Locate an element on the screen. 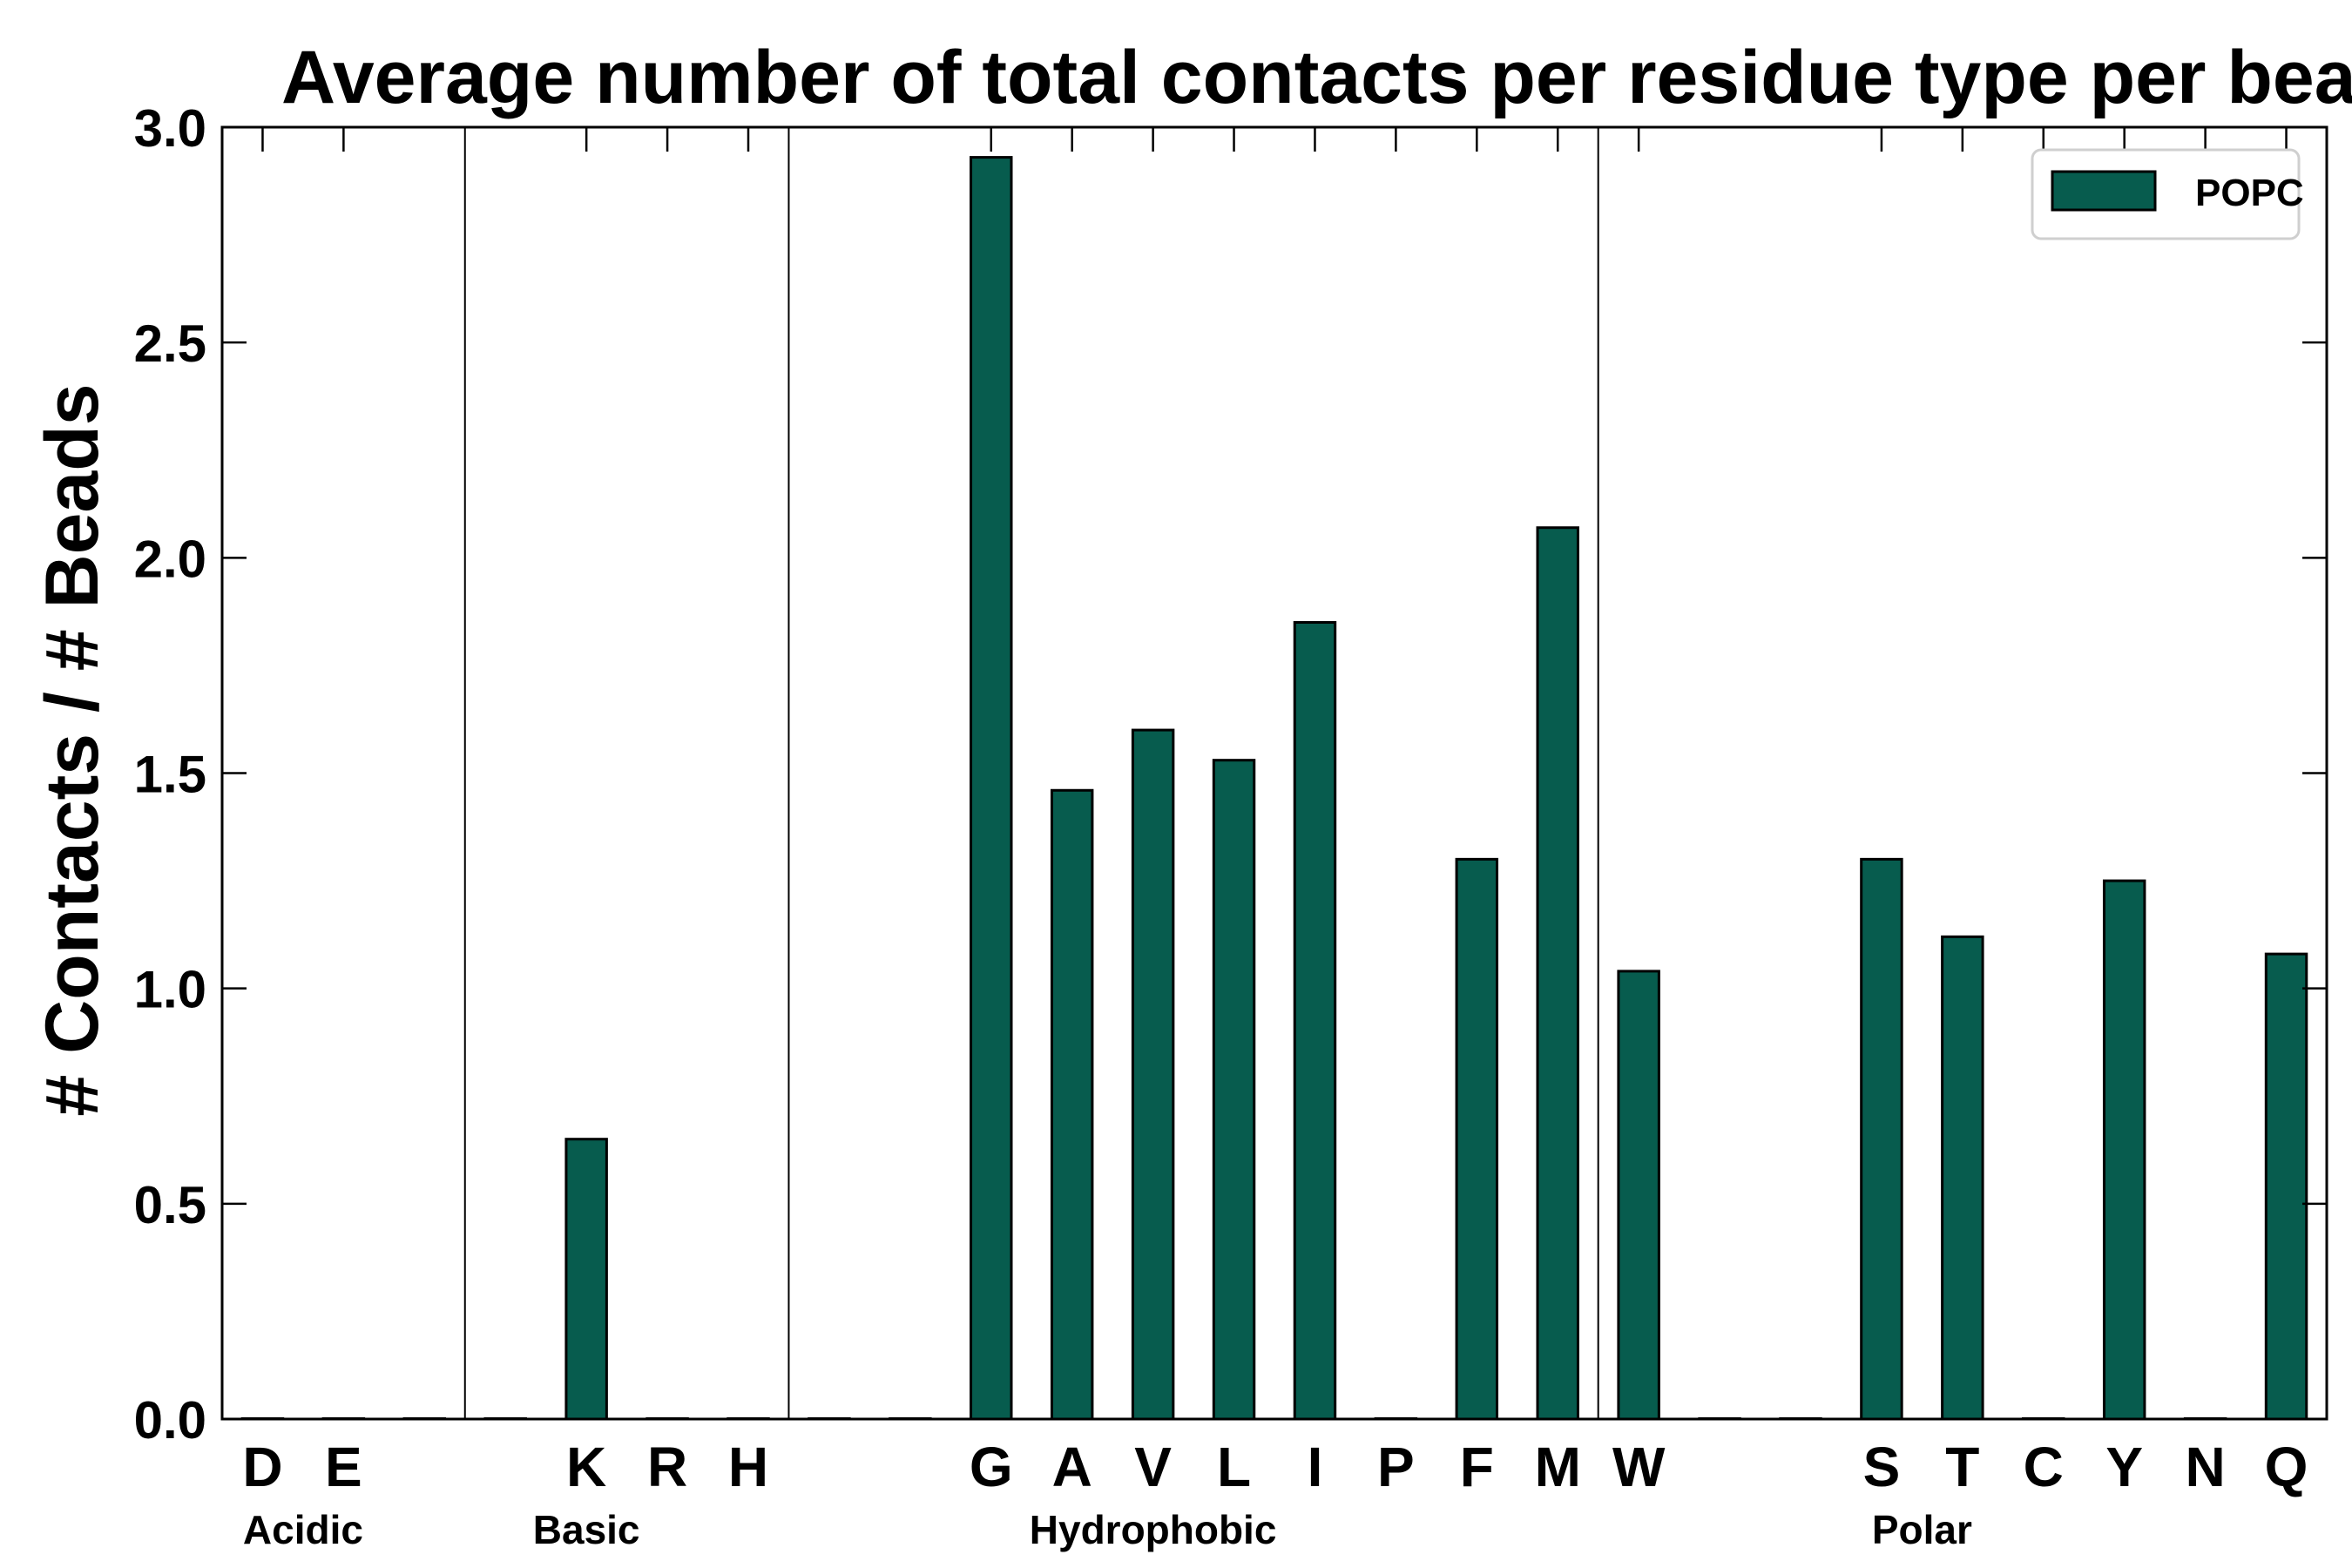 The height and width of the screenshot is (1568, 2352). bar-g is located at coordinates (992, 788).